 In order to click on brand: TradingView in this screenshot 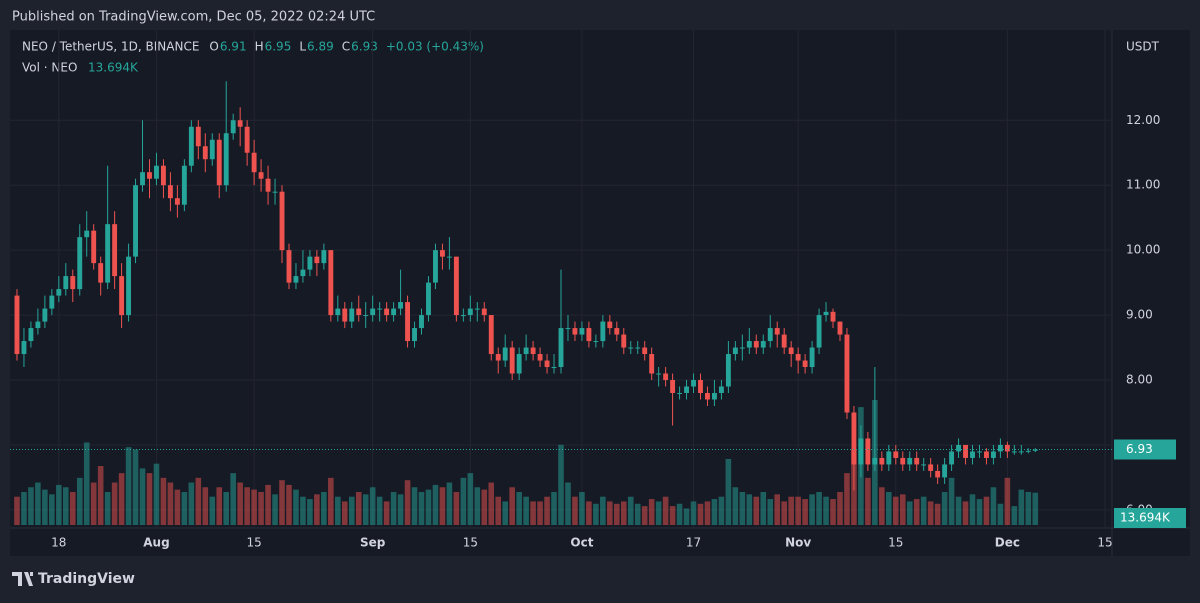, I will do `click(86, 579)`.